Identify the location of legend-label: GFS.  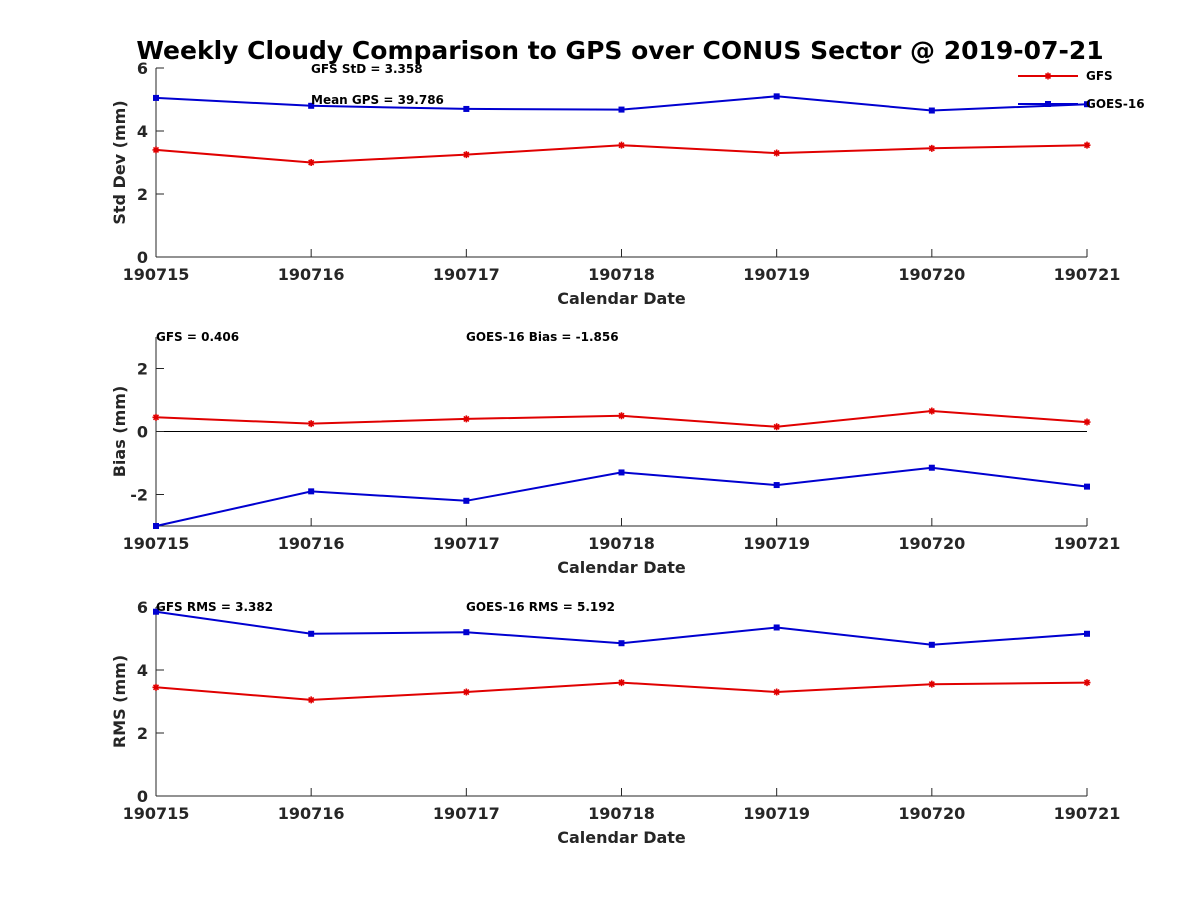
(1099, 76).